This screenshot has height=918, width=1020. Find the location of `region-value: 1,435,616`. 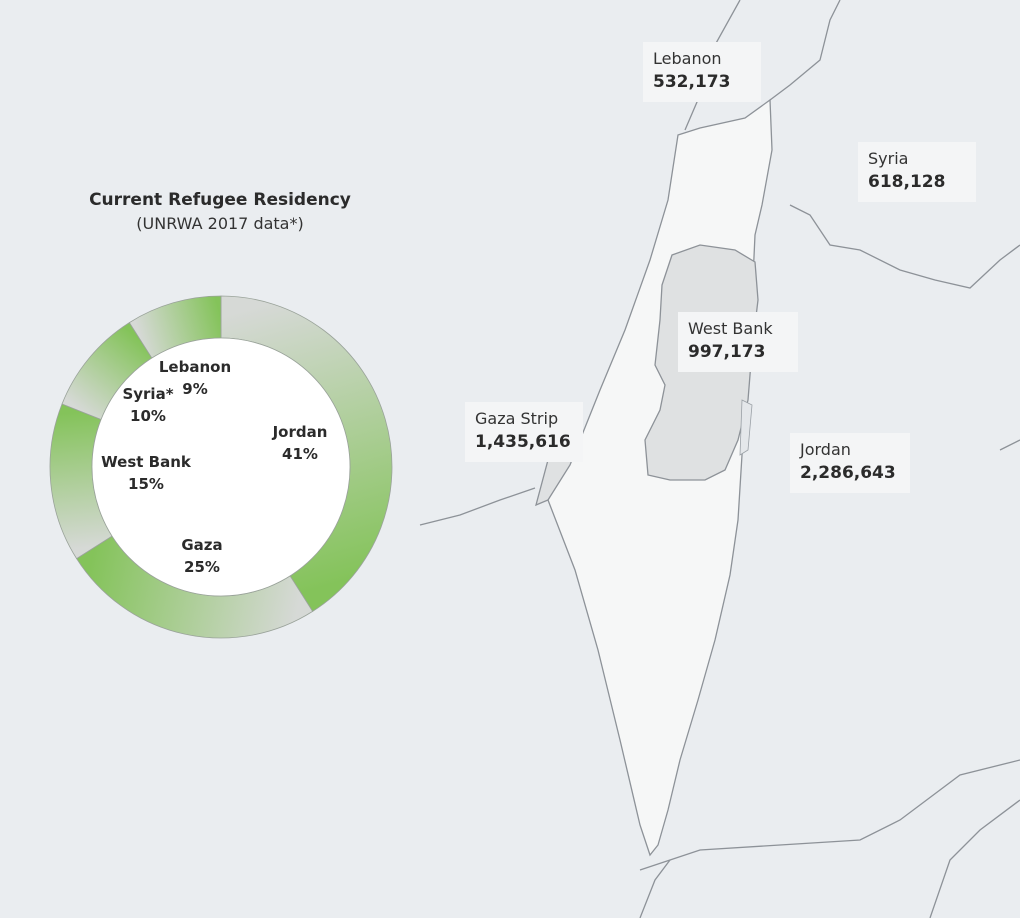

region-value: 1,435,616 is located at coordinates (523, 442).